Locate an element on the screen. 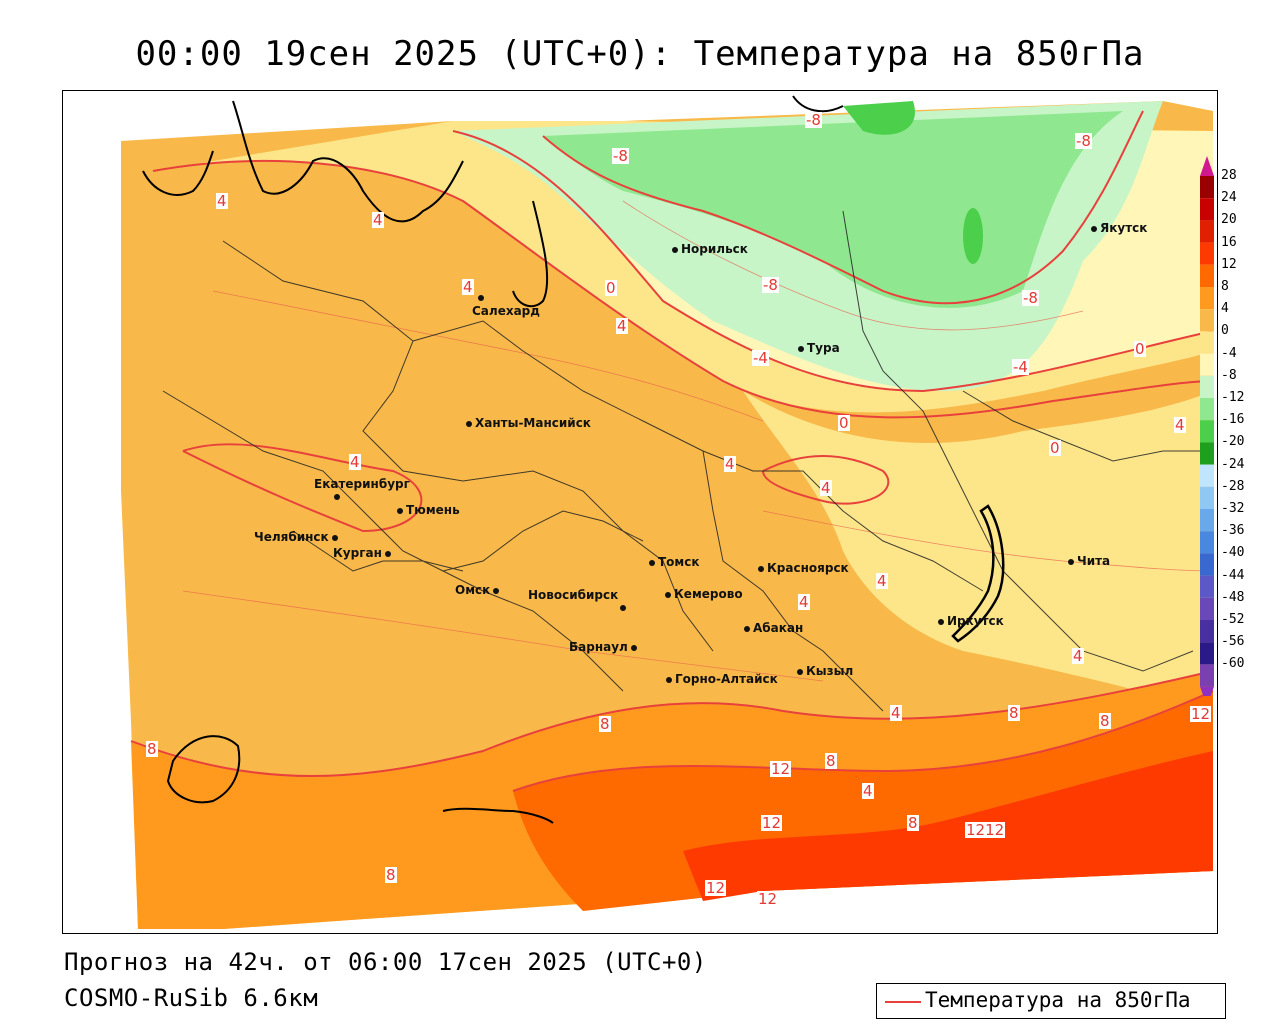 This screenshot has width=1280, height=1024. colorbar-tick-label: 4 is located at coordinates (1225, 309).